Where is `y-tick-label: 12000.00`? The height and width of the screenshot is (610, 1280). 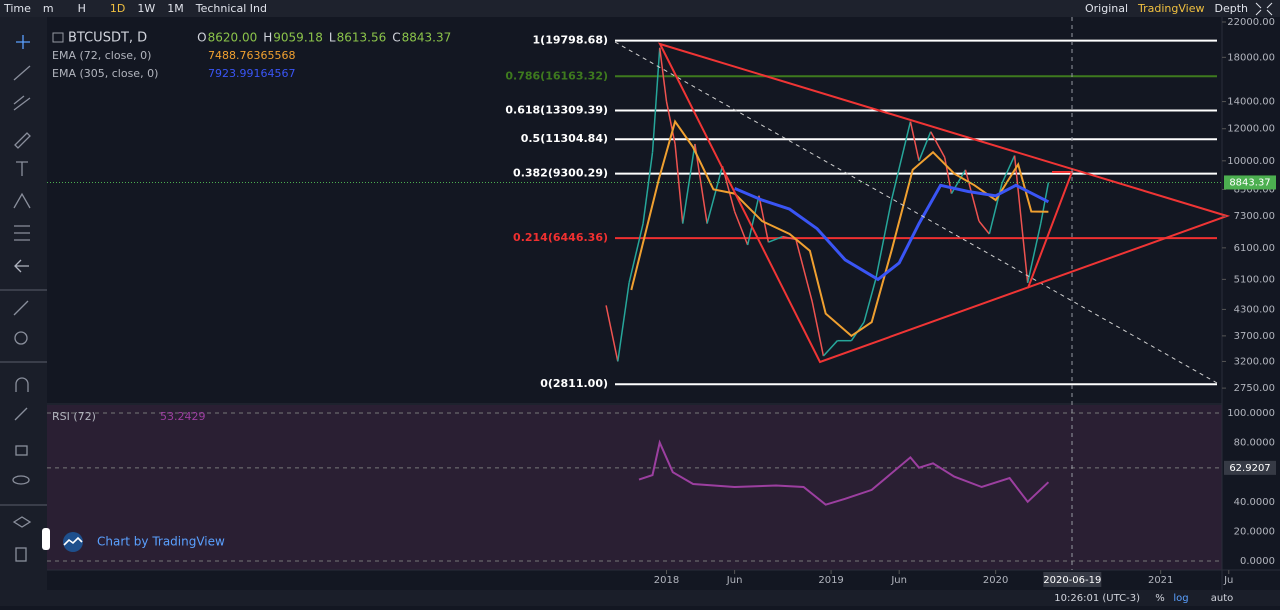 y-tick-label: 12000.00 is located at coordinates (1251, 129).